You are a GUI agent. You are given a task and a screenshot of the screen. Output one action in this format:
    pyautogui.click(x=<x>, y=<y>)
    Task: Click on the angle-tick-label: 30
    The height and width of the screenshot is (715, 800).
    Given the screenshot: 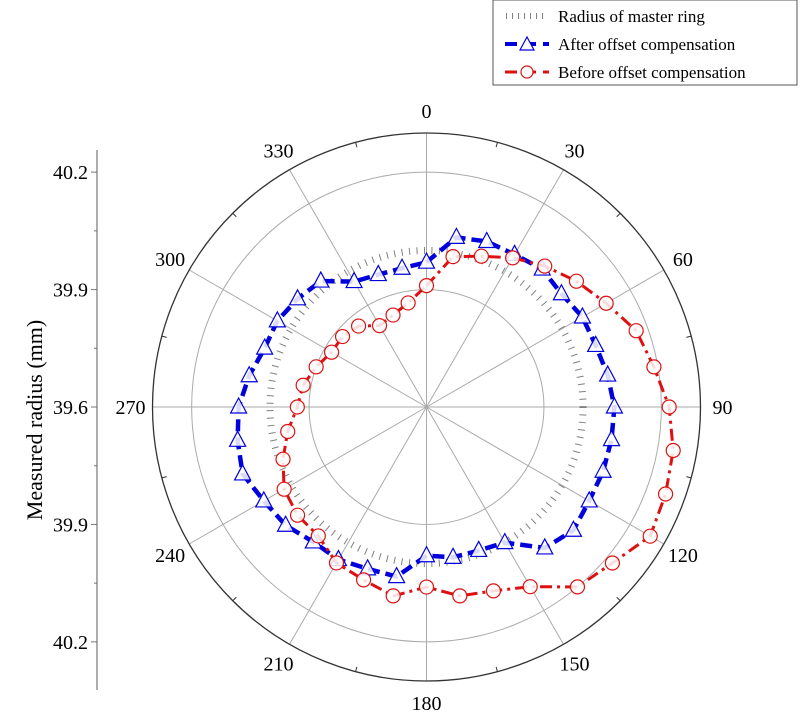 What is the action you would take?
    pyautogui.click(x=575, y=152)
    